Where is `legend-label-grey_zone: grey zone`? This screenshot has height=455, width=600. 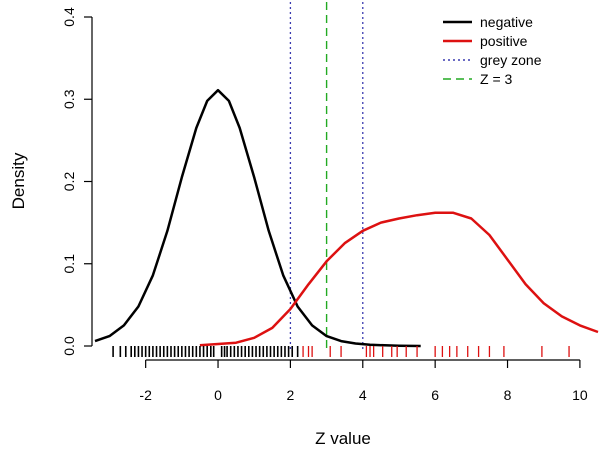 legend-label-grey_zone: grey zone is located at coordinates (511, 60).